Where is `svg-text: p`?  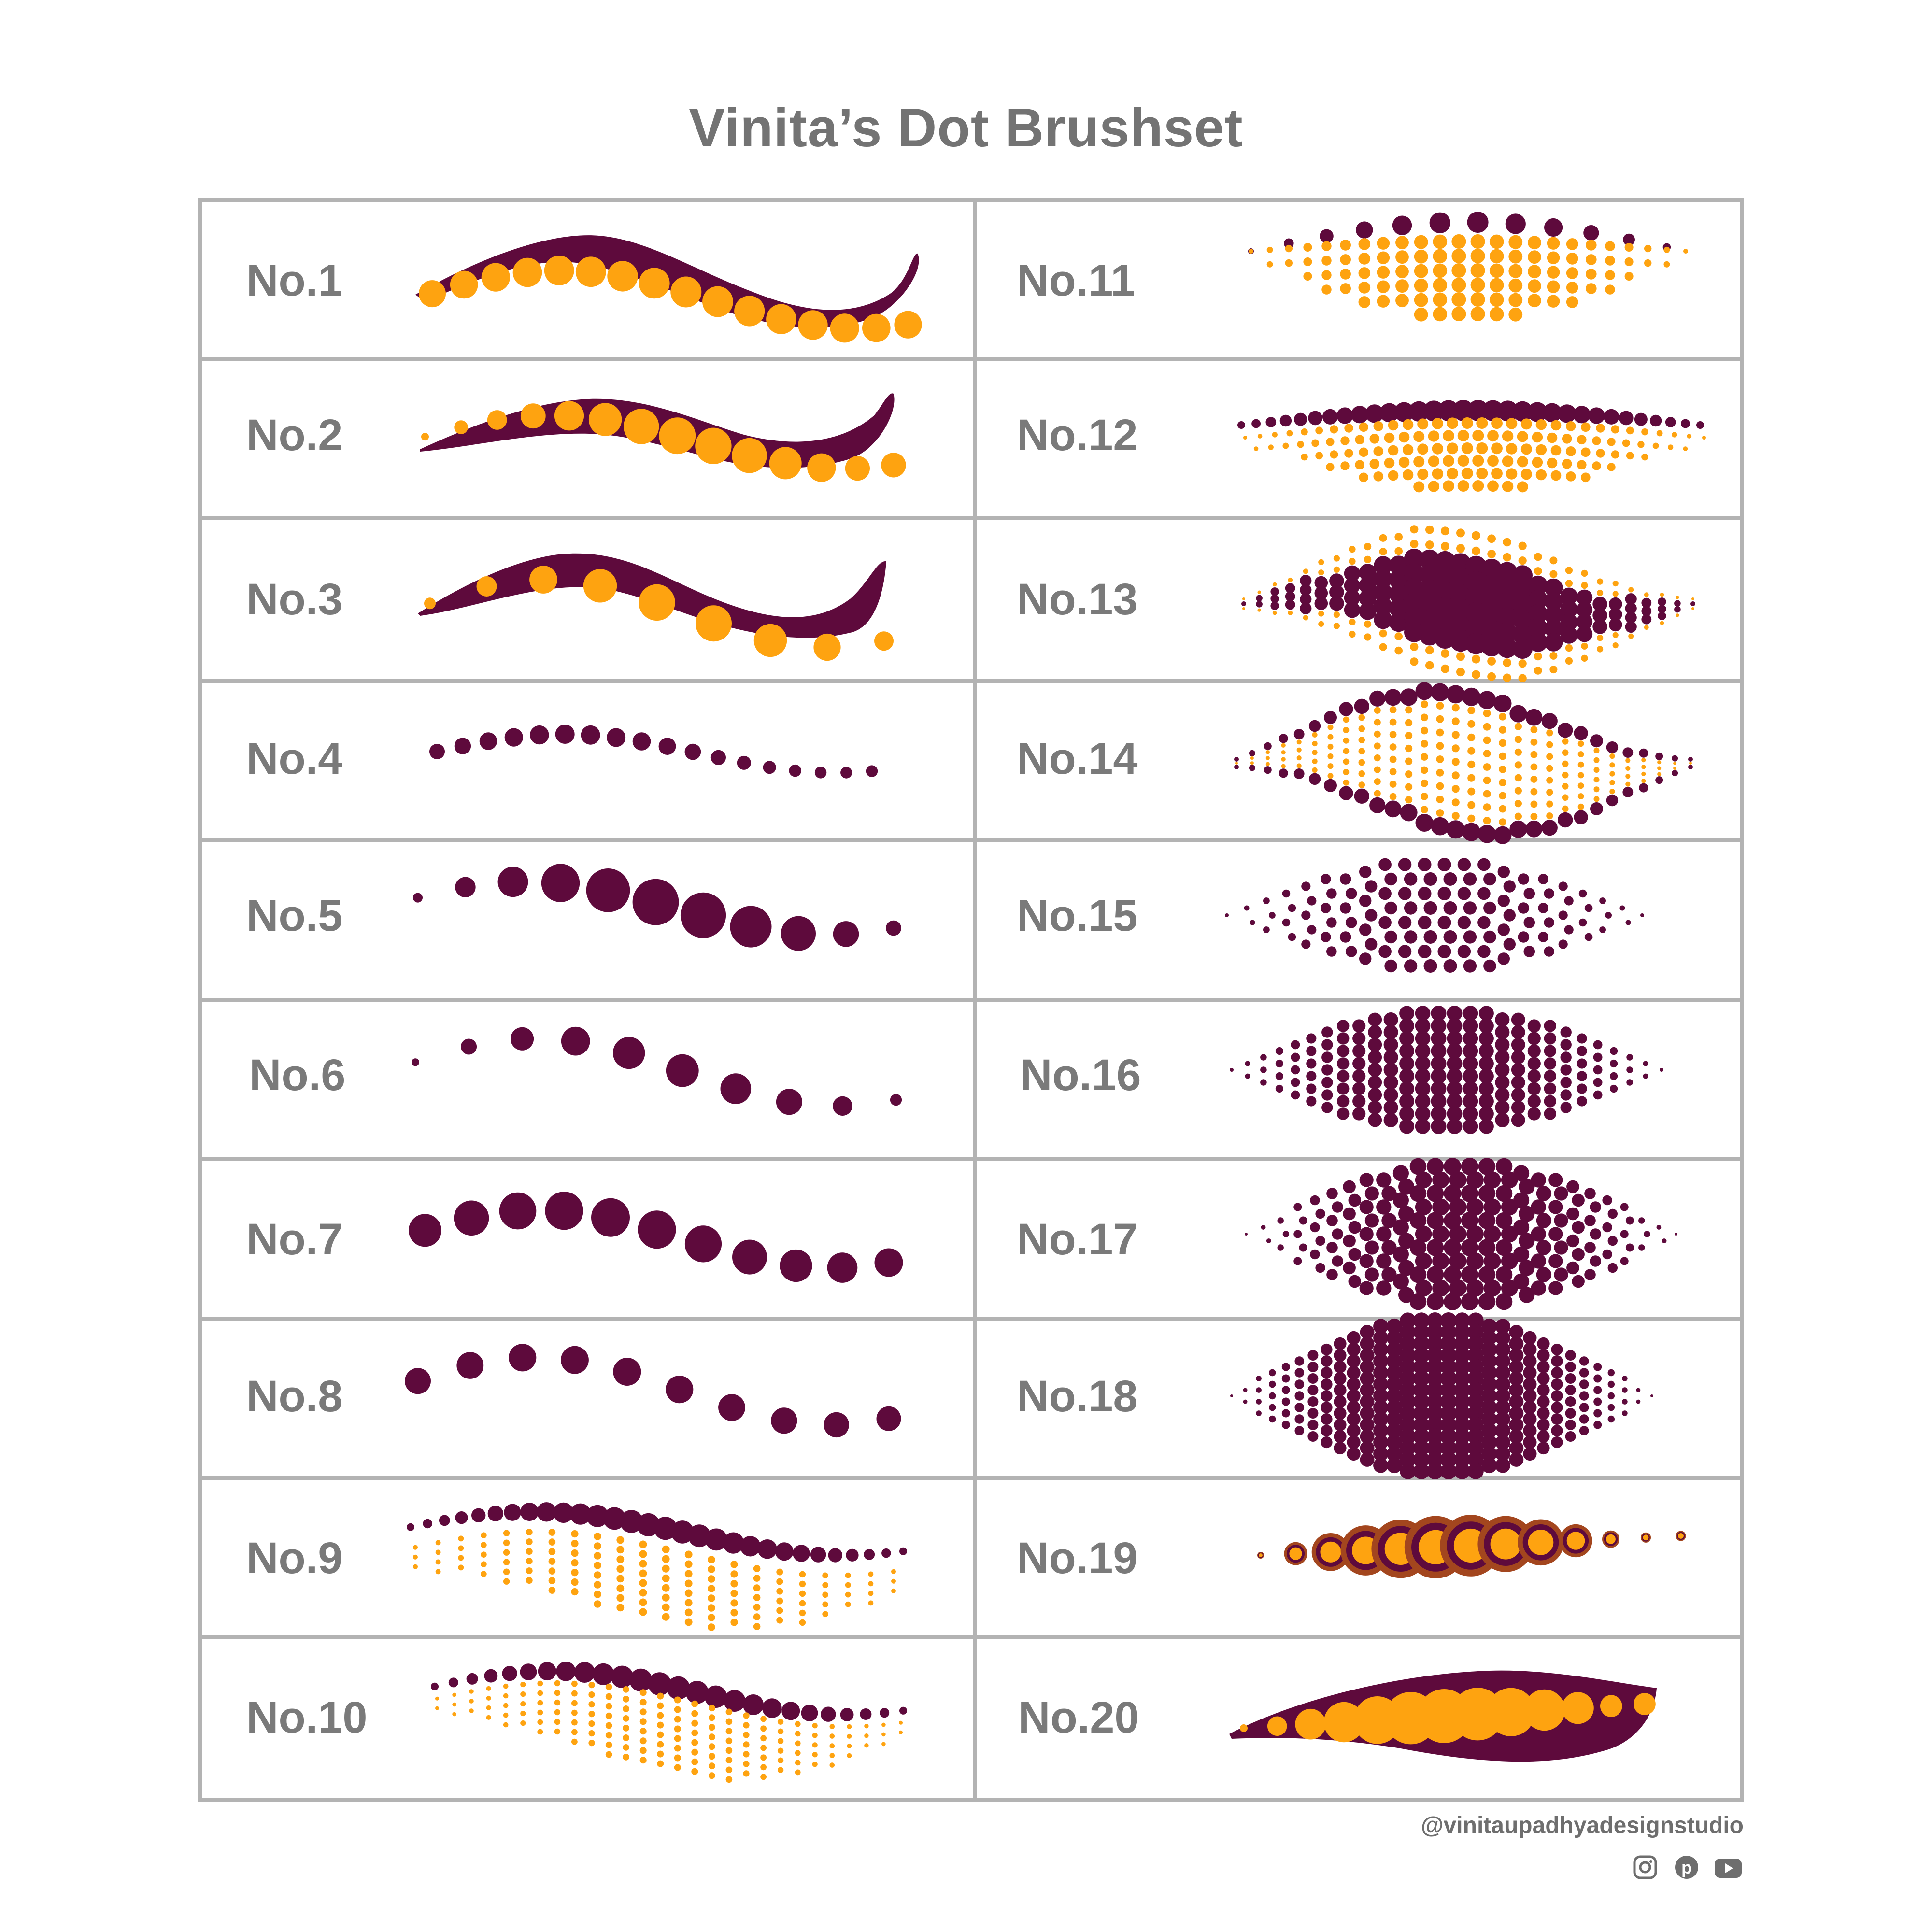 svg-text: p is located at coordinates (1686, 1867).